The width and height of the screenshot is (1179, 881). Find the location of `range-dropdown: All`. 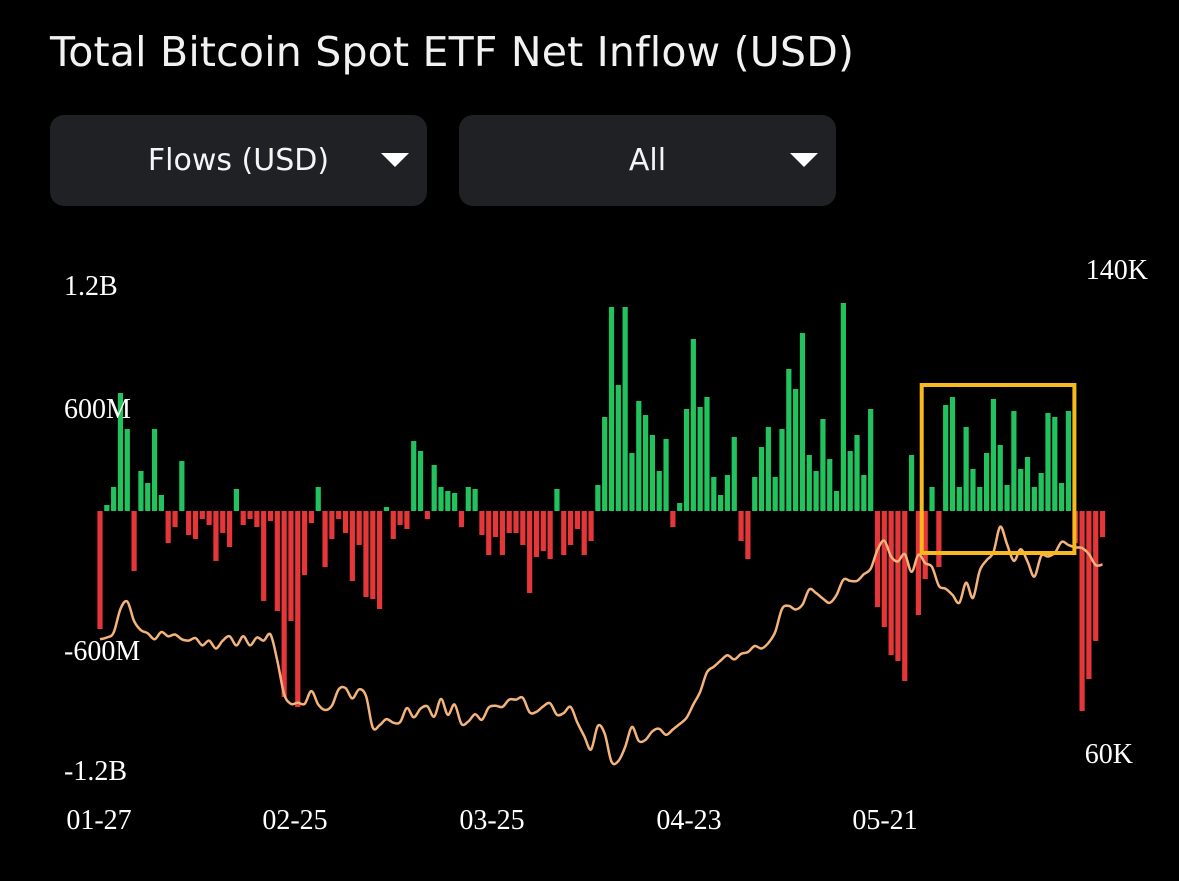

range-dropdown: All is located at coordinates (647, 160).